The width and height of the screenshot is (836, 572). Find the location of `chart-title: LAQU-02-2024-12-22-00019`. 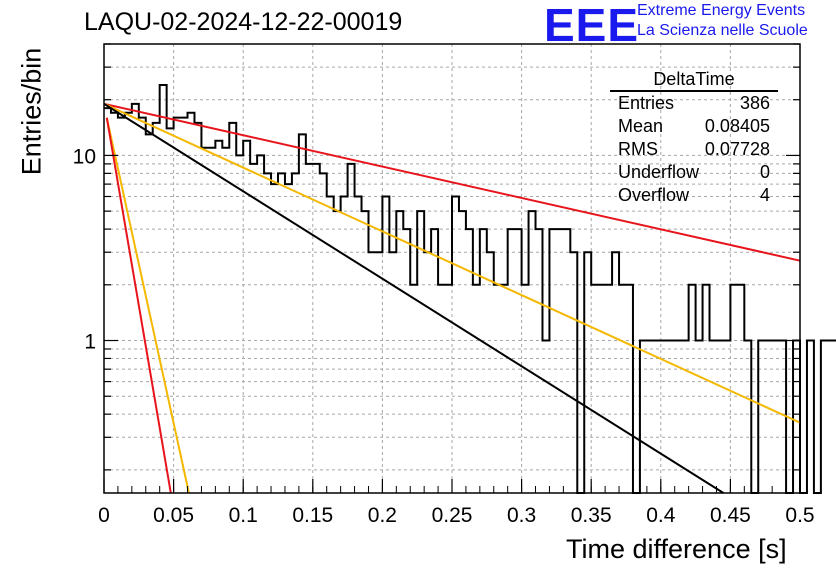

chart-title: LAQU-02-2024-12-22-00019 is located at coordinates (243, 22).